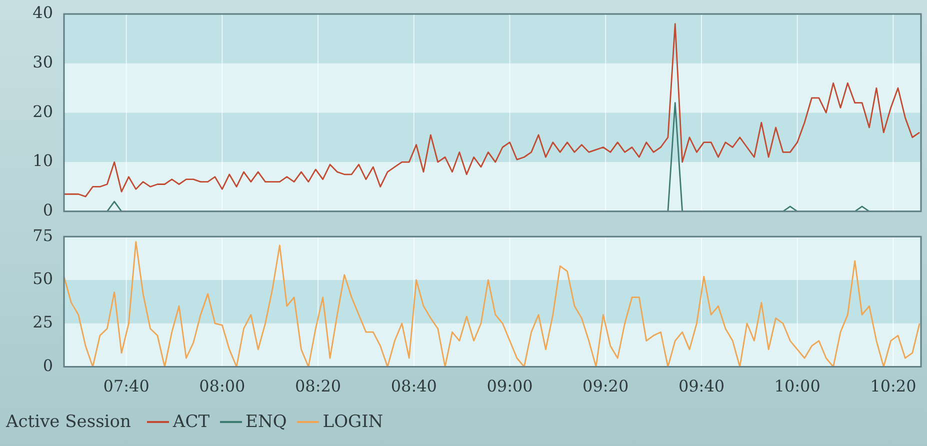  I want to click on y-tick-label: 75, so click(42, 235).